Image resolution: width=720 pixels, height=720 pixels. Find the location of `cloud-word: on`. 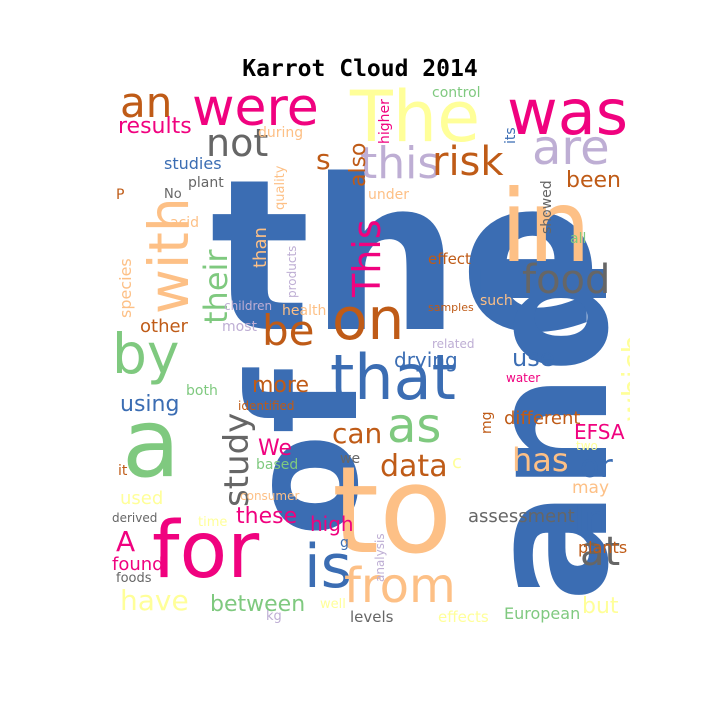

cloud-word: on is located at coordinates (368, 319).